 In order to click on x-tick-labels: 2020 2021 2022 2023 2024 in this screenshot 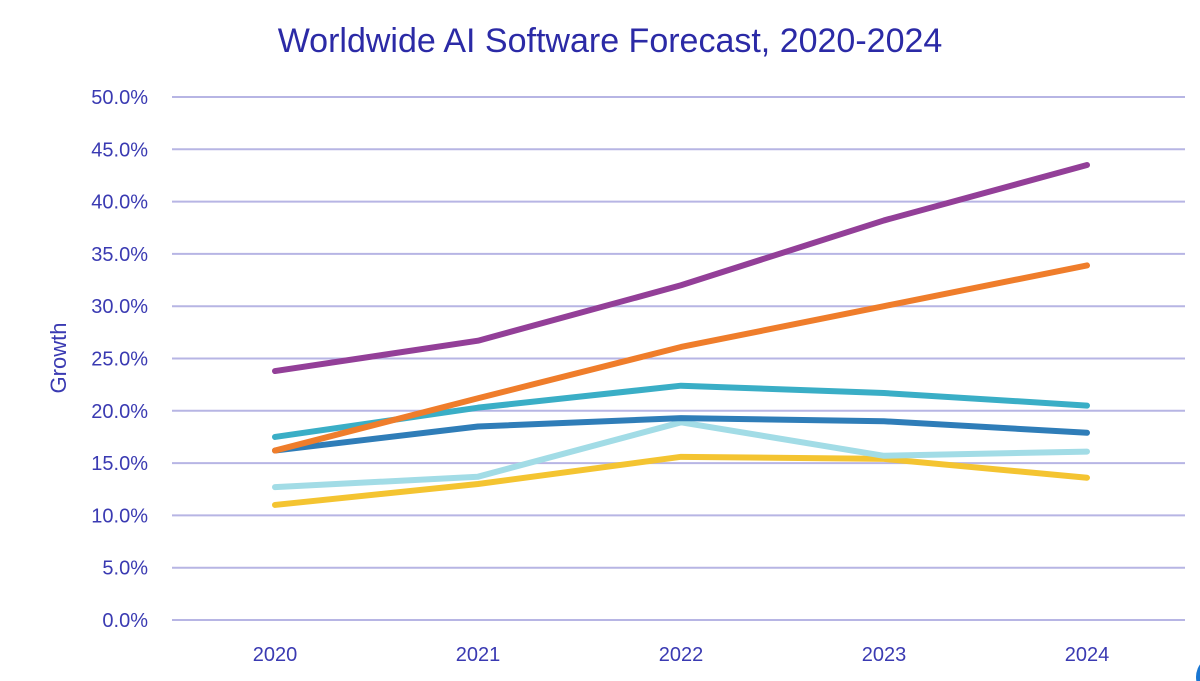, I will do `click(681, 655)`.